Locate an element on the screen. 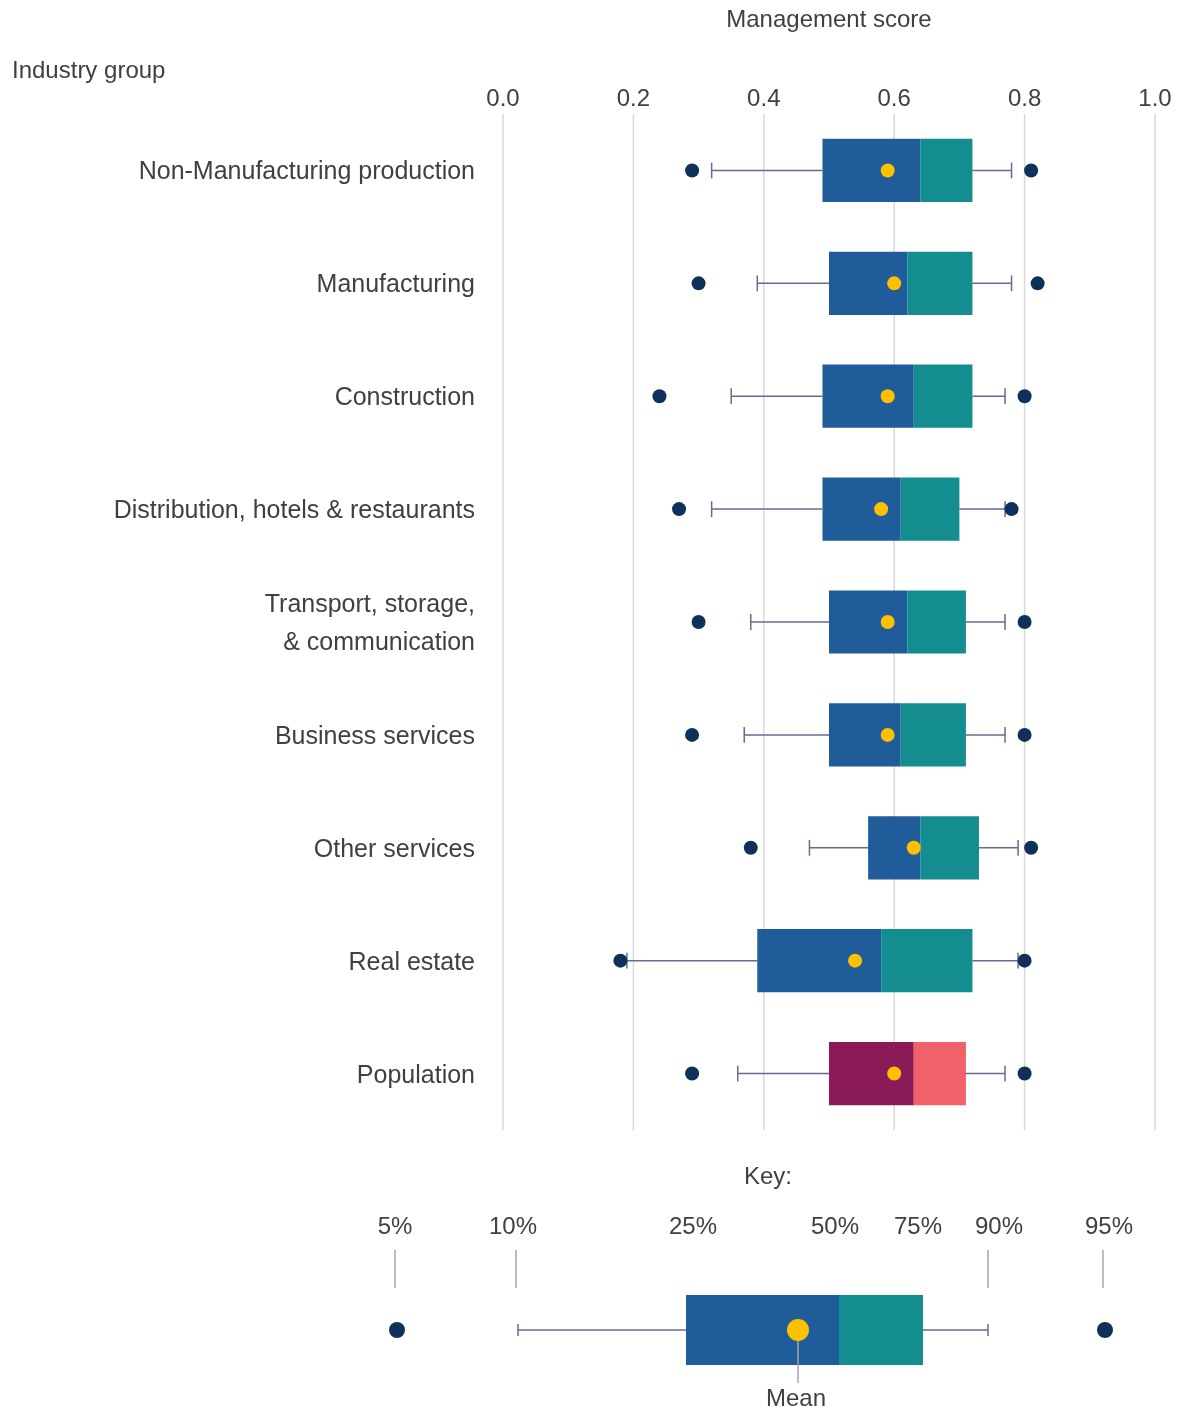  y-tick-label: Business services is located at coordinates (374, 734).